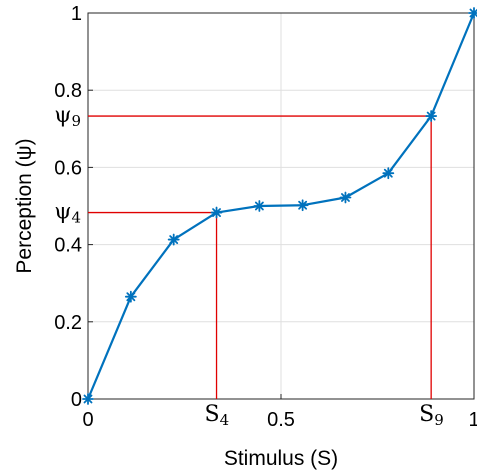 This screenshot has height=473, width=477. What do you see at coordinates (431, 415) in the screenshot?
I see `stimulus-marker-label: S9` at bounding box center [431, 415].